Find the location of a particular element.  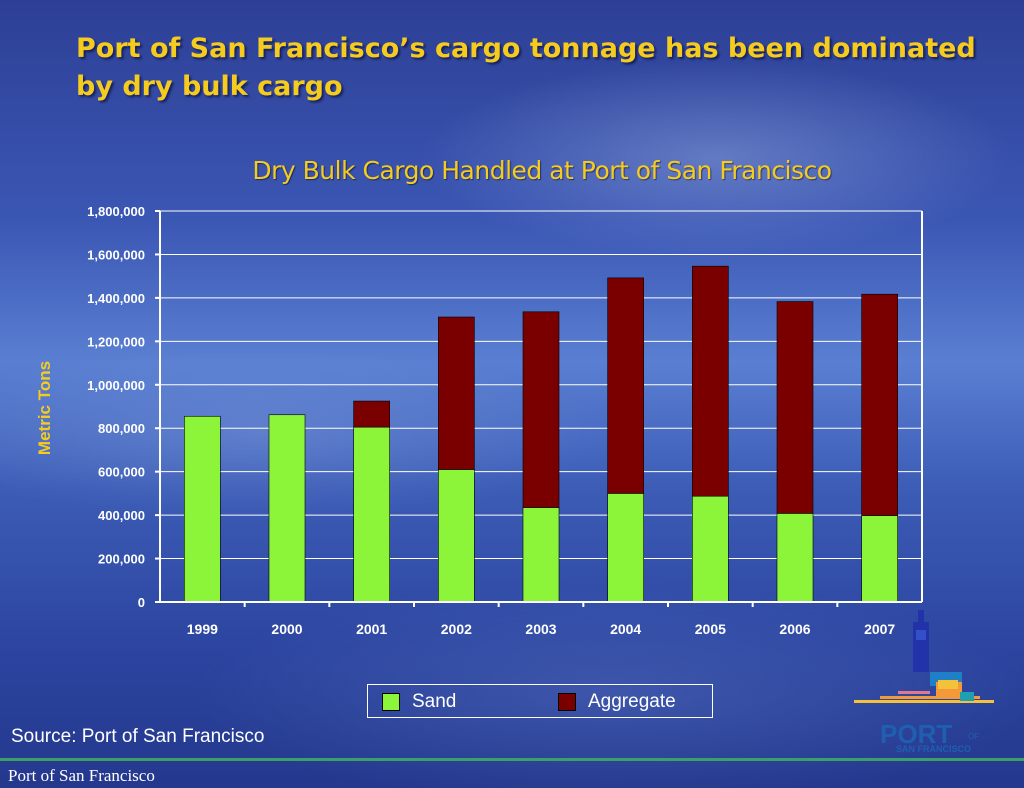

bar-aggregate-2006 is located at coordinates (795, 407).